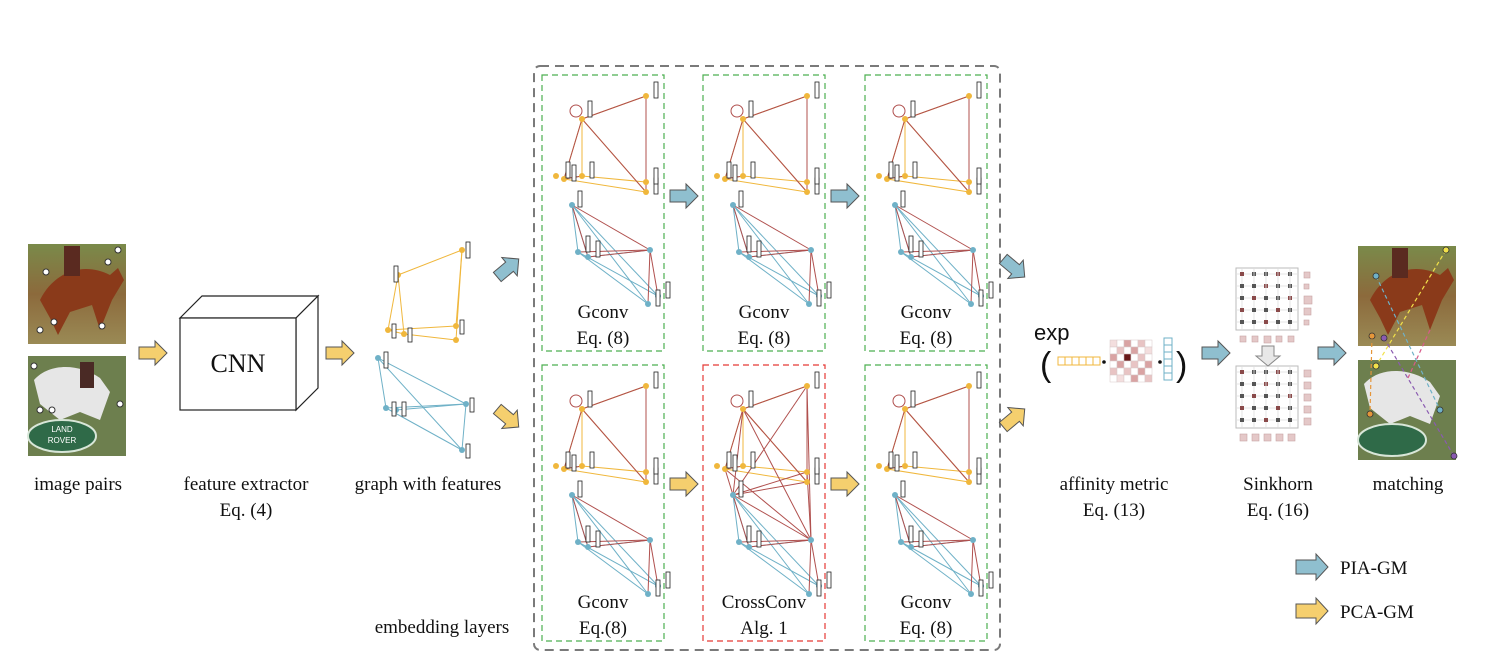  I want to click on arrow-affinity-to-sinkhorn, so click(1216, 353).